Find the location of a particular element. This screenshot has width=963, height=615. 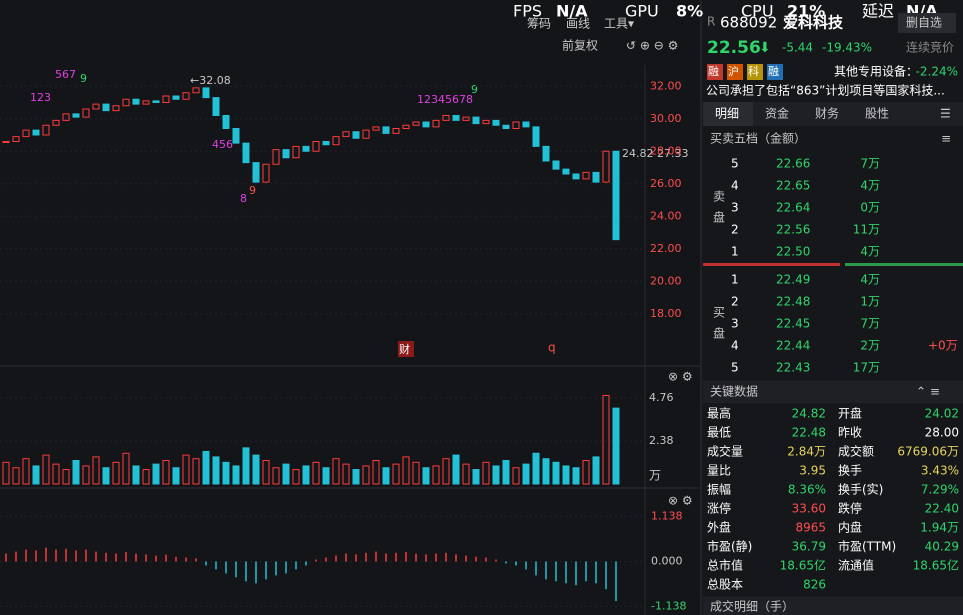

key-label: 昨收 is located at coordinates (850, 433).